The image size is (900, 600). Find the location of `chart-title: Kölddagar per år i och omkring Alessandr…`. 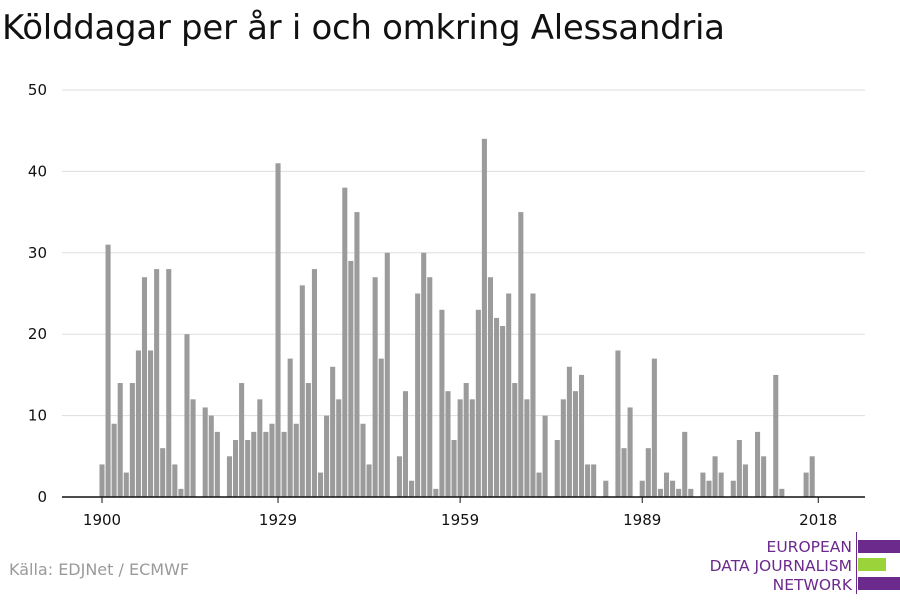

chart-title: Kölddagar per år i och omkring Alessandr… is located at coordinates (363, 28).